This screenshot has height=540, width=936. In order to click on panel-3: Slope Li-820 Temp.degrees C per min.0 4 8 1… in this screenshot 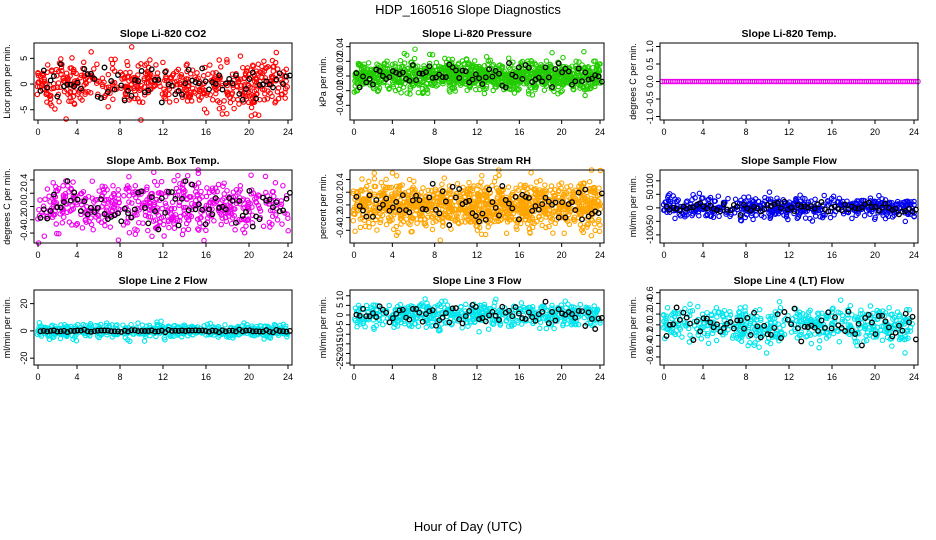, I will do `click(774, 82)`.